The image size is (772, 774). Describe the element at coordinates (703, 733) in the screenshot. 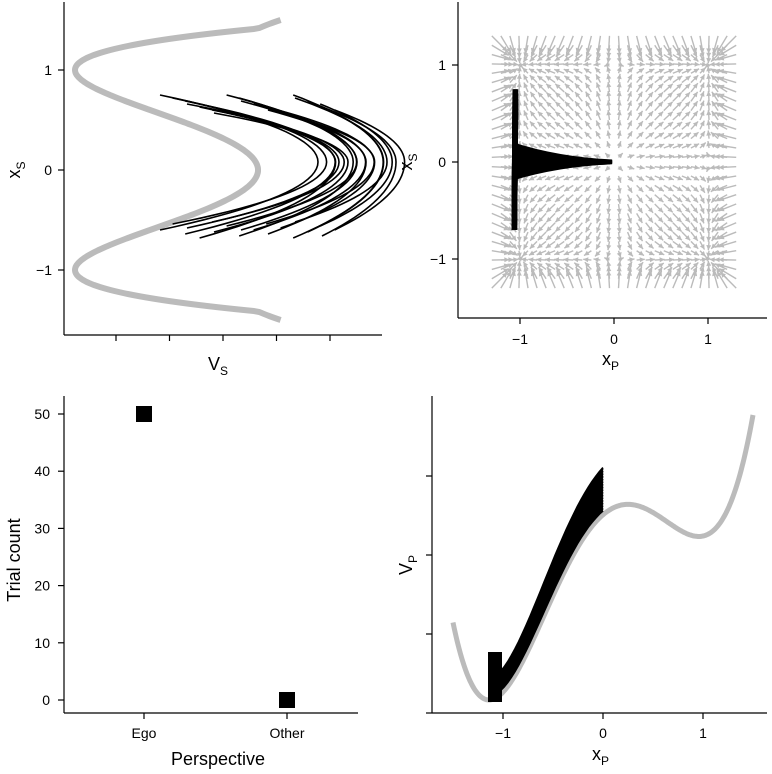

I see `br-xtick-label: 1` at that location.